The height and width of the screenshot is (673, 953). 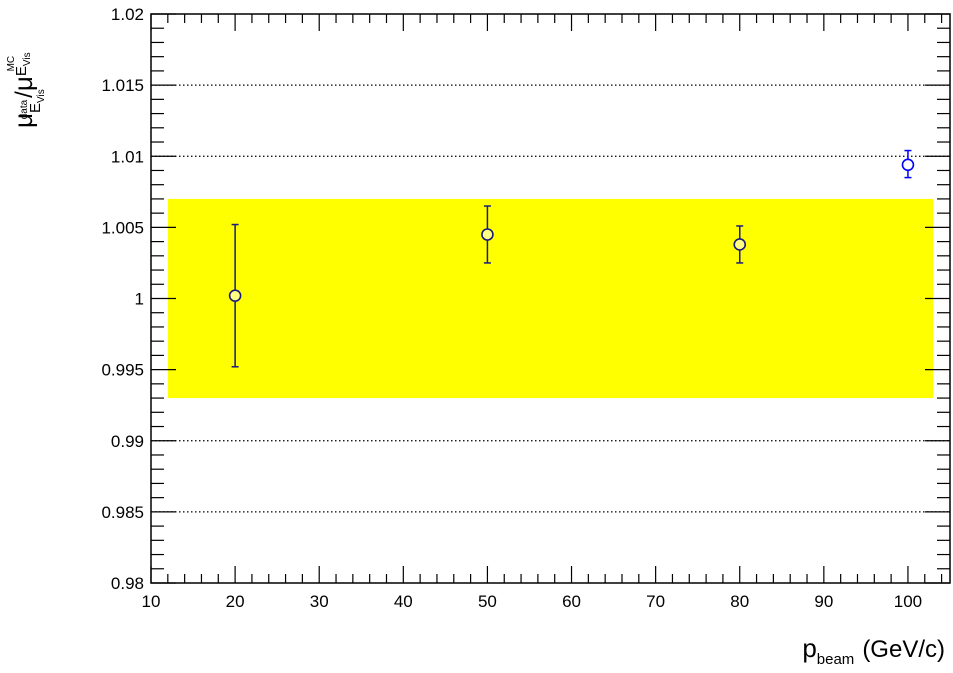 I want to click on y-axis-title-numerator-sup: data, so click(x=24, y=109).